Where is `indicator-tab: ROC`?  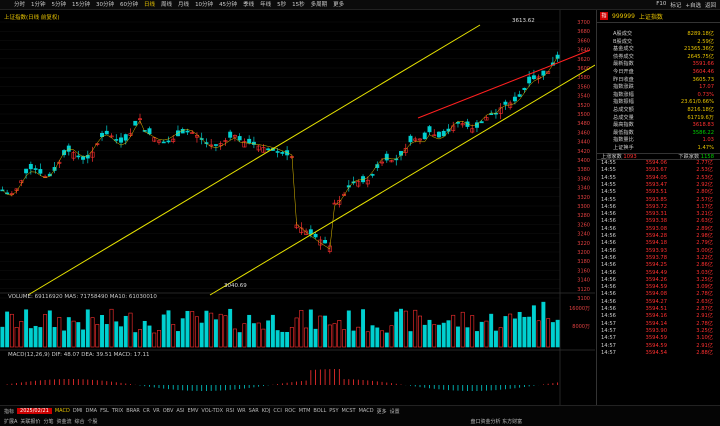
indicator-tab: ROC is located at coordinates (290, 411).